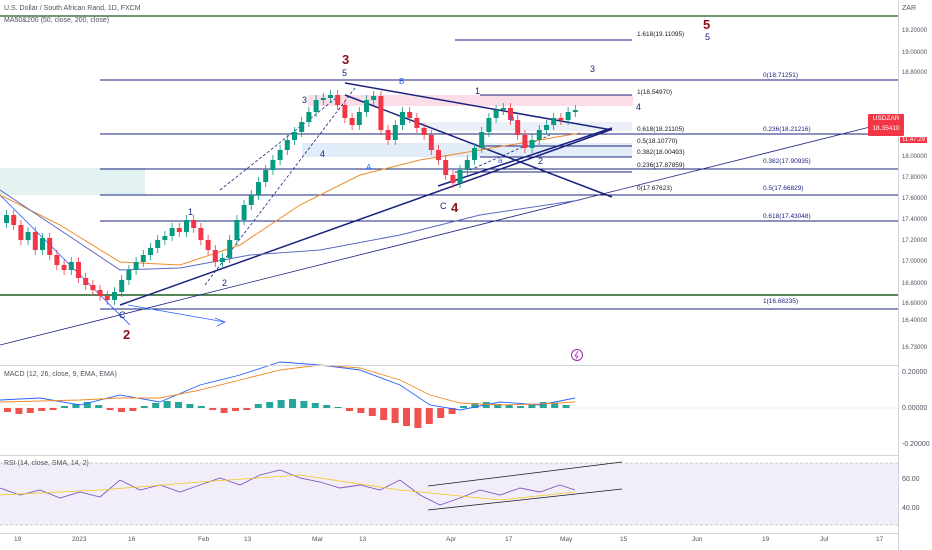 The image size is (932, 550). Describe the element at coordinates (706, 24) in the screenshot. I see `wave-label-5-red: 5` at that location.